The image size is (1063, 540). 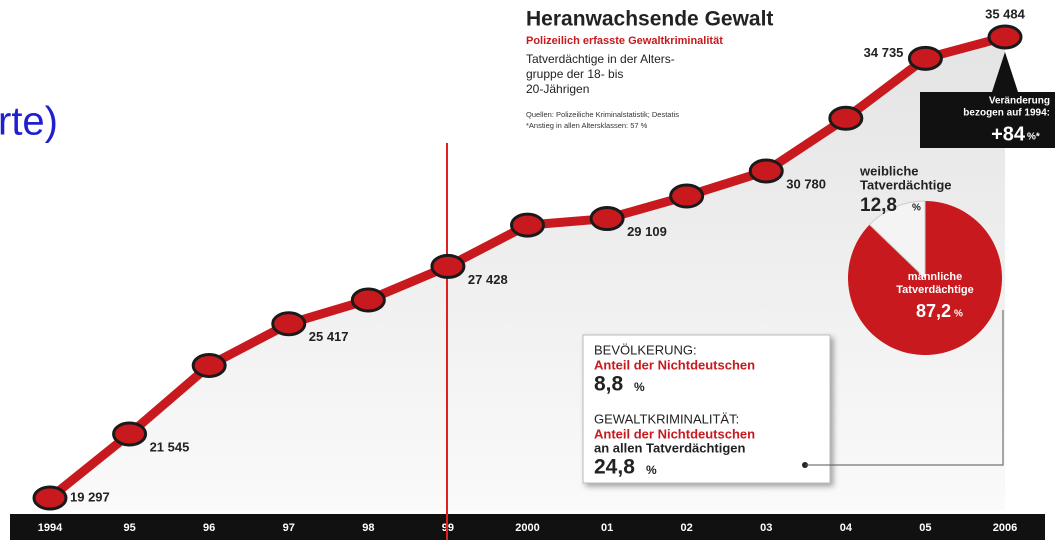 I want to click on connector, so click(x=904, y=388).